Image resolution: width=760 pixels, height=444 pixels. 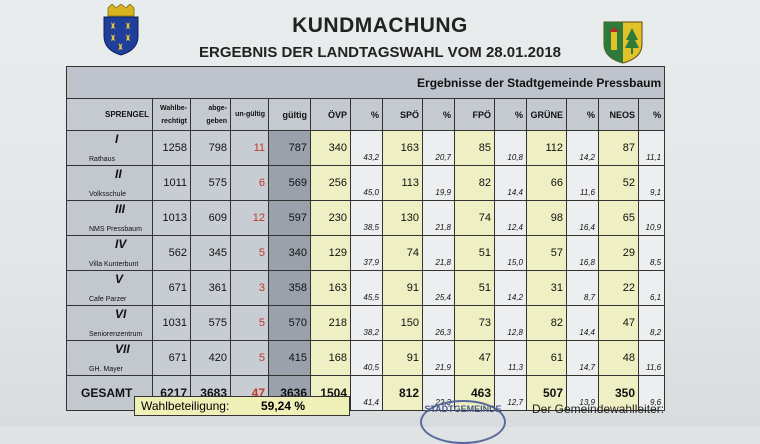 What do you see at coordinates (289, 323) in the screenshot?
I see `table-cell: 570` at bounding box center [289, 323].